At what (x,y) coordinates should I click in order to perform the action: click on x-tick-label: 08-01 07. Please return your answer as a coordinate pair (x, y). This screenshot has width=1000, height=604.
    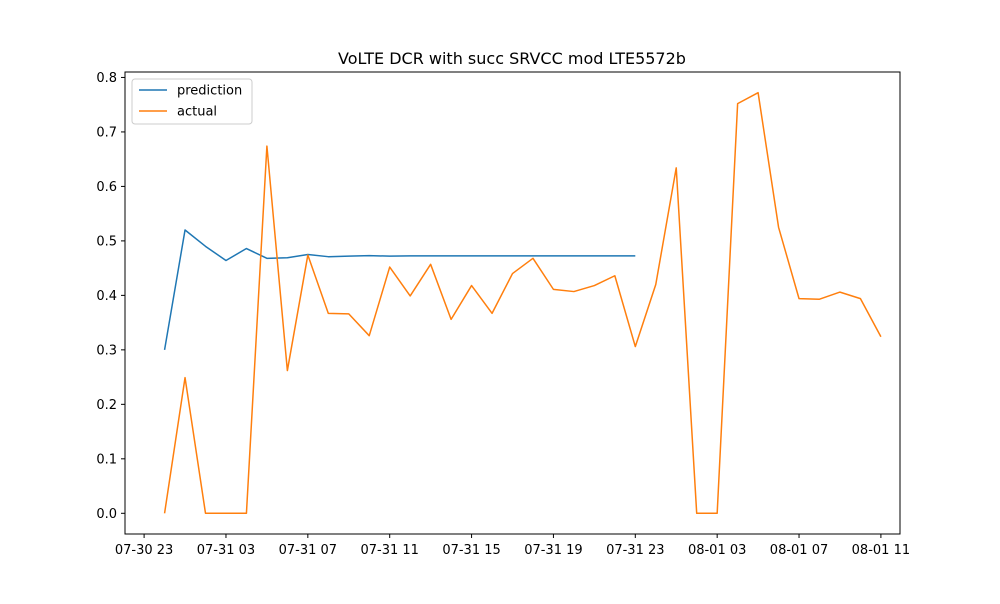
    Looking at the image, I should click on (799, 550).